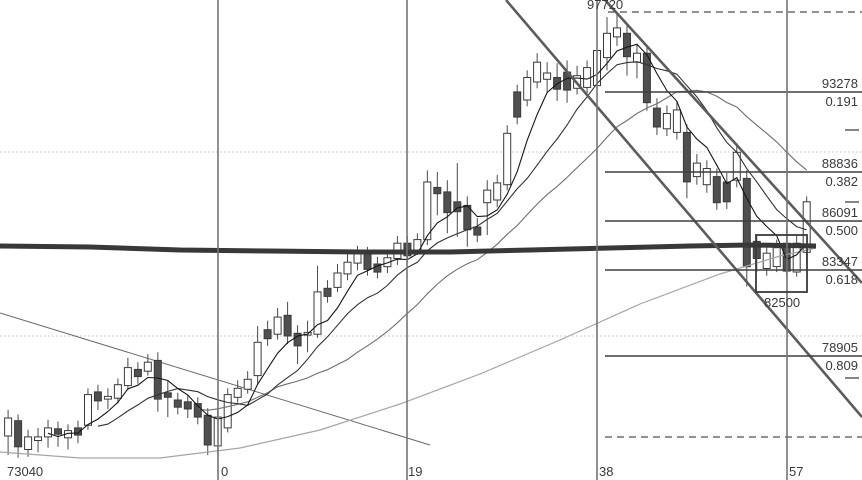 This screenshot has width=862, height=480. Describe the element at coordinates (841, 230) in the screenshot. I see `fib-ratio-label: 0.500` at that location.